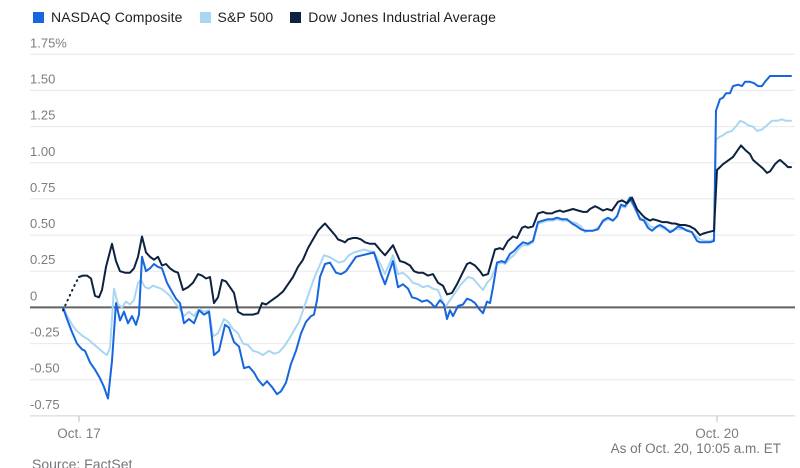  What do you see at coordinates (42, 115) in the screenshot?
I see `y-axis-label: 1.25` at bounding box center [42, 115].